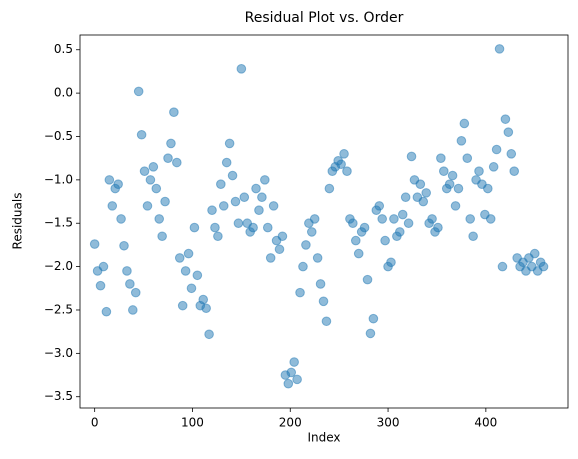 The width and height of the screenshot is (578, 459). What do you see at coordinates (58, 179) in the screenshot?
I see `y-tick-label: −1.0` at bounding box center [58, 179].